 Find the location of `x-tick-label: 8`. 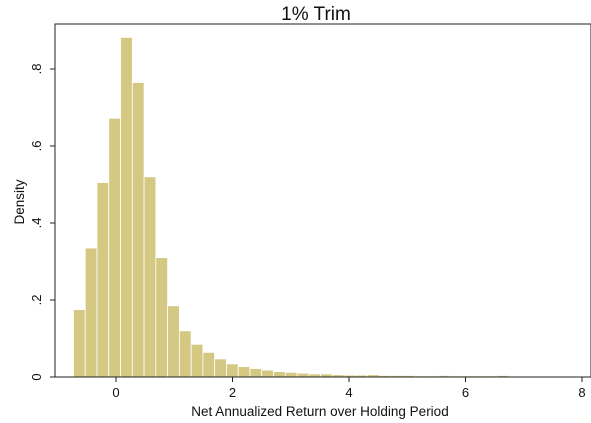

x-tick-label: 8 is located at coordinates (581, 392).